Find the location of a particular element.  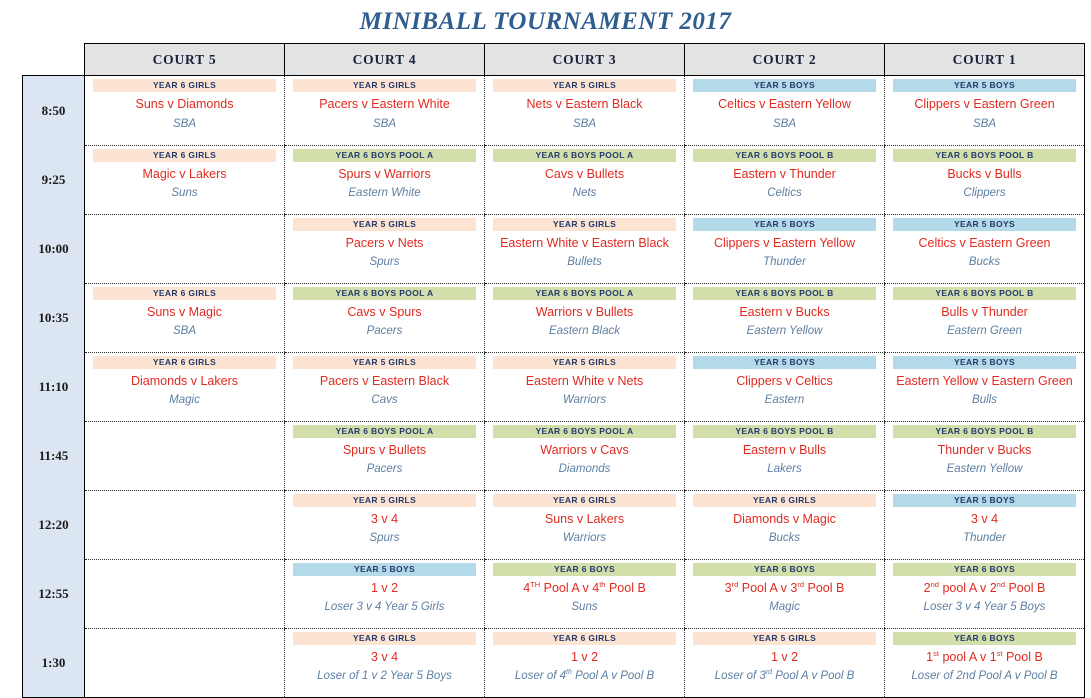

category-band: YEAR 6 BOYS POOL A is located at coordinates (584, 155).